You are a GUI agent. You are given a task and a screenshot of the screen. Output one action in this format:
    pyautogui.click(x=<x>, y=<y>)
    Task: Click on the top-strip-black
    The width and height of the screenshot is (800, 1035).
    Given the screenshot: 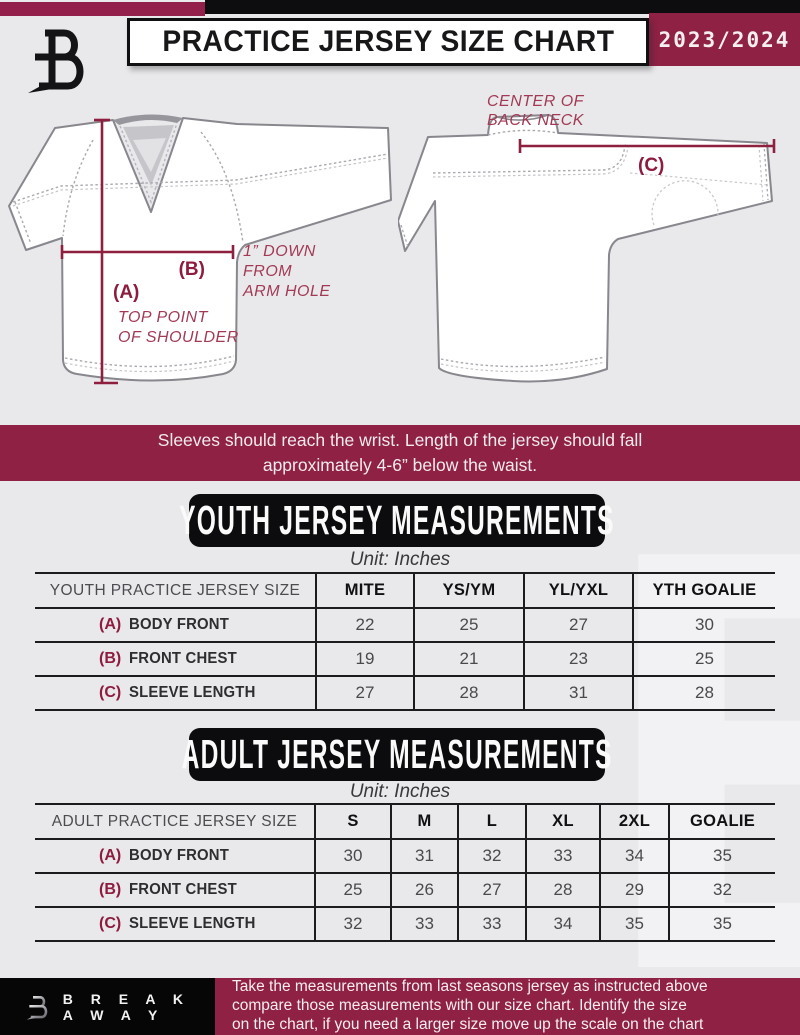 What is the action you would take?
    pyautogui.click(x=502, y=7)
    